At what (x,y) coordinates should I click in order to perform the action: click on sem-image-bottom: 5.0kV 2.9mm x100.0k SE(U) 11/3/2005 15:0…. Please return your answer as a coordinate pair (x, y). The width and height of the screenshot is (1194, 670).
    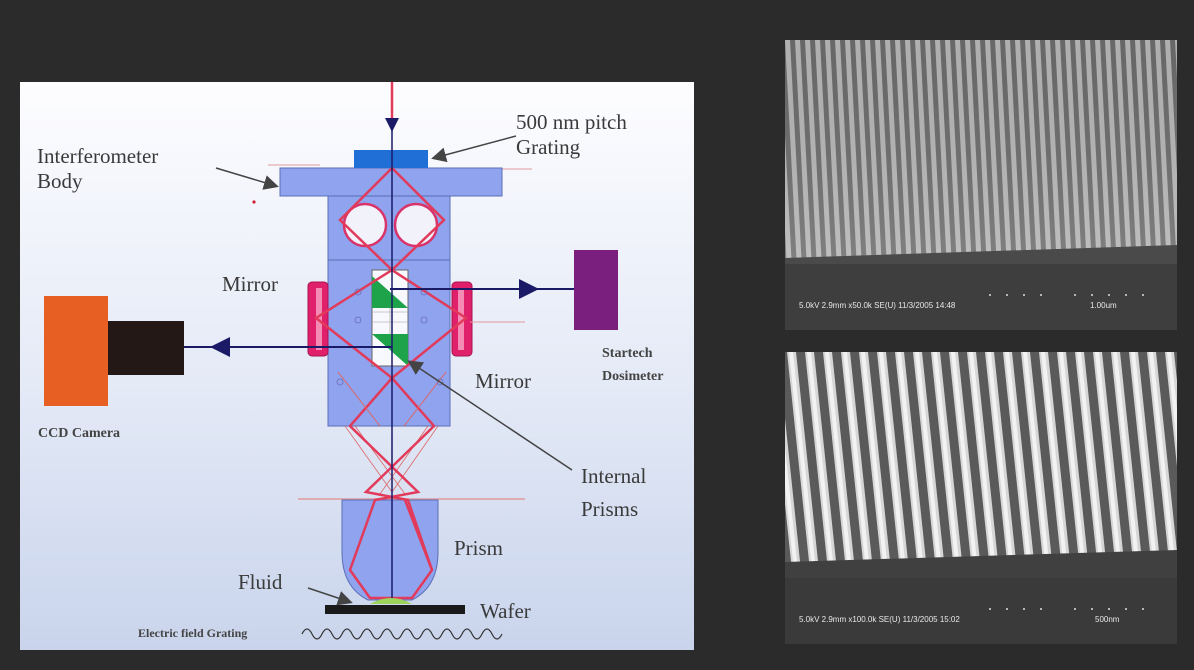
    Looking at the image, I should click on (981, 498).